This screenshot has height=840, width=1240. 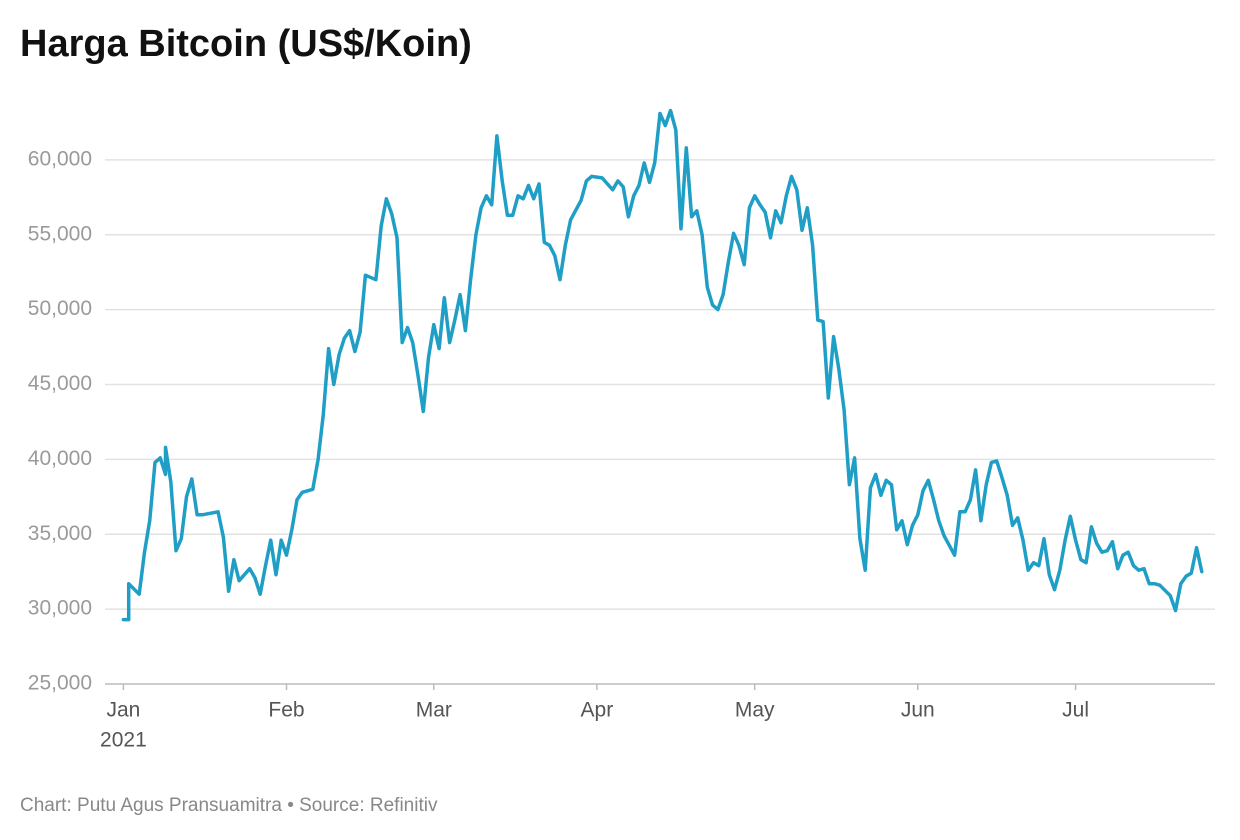 What do you see at coordinates (60, 458) in the screenshot?
I see `y-tick-label: 40,000` at bounding box center [60, 458].